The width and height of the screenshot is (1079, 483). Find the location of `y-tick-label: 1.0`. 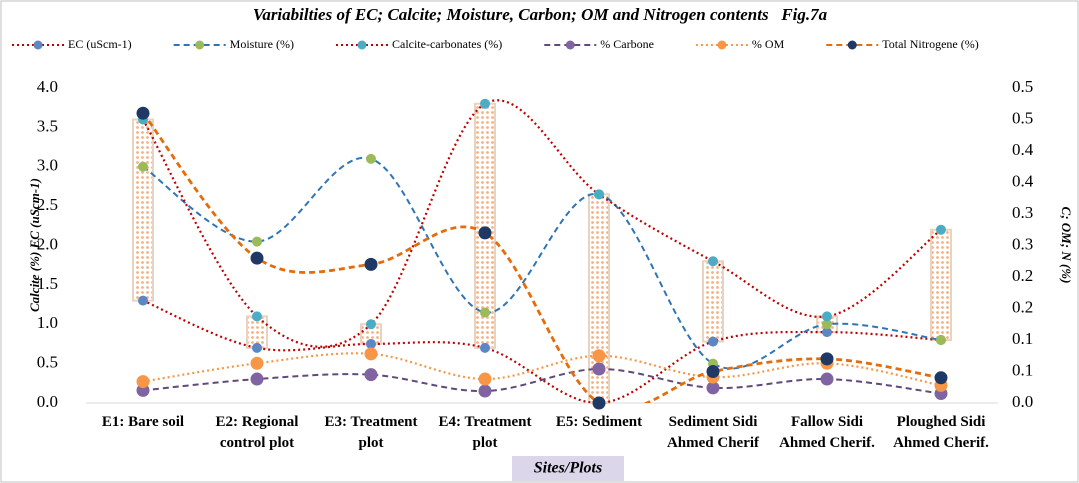

y-tick-label: 1.0 is located at coordinates (47, 322).